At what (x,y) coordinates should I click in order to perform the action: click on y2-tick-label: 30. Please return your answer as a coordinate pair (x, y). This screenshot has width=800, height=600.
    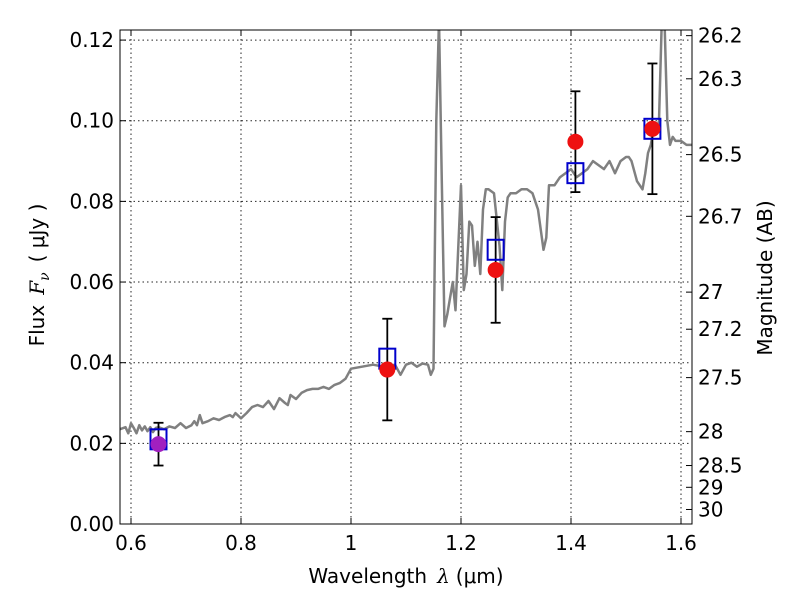
    Looking at the image, I should click on (710, 509).